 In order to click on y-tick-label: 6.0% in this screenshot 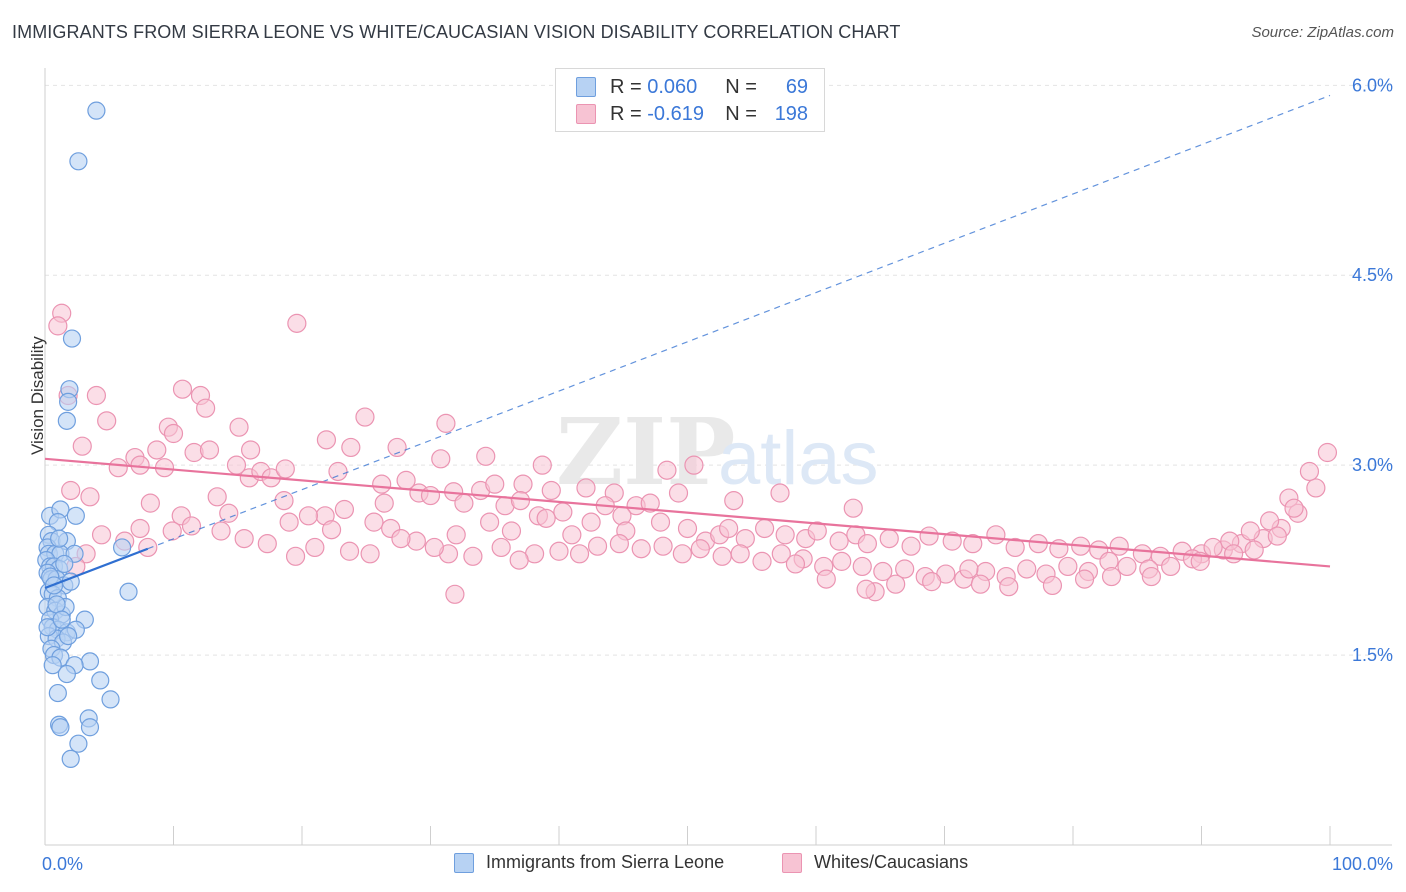, I will do `click(1372, 85)`.